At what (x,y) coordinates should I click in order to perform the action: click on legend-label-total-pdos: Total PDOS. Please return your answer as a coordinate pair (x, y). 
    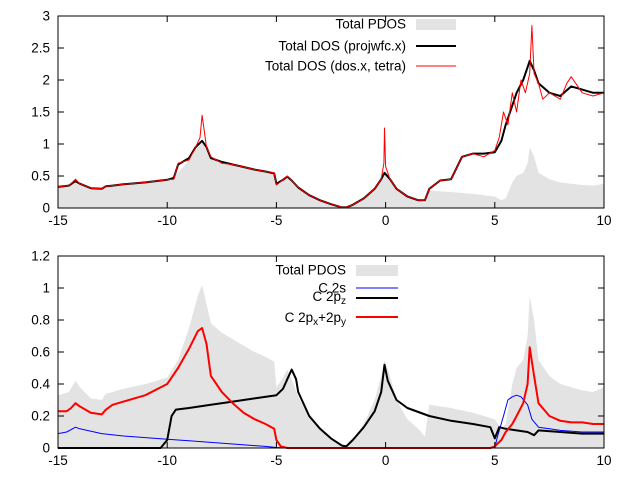
    Looking at the image, I should click on (370, 24).